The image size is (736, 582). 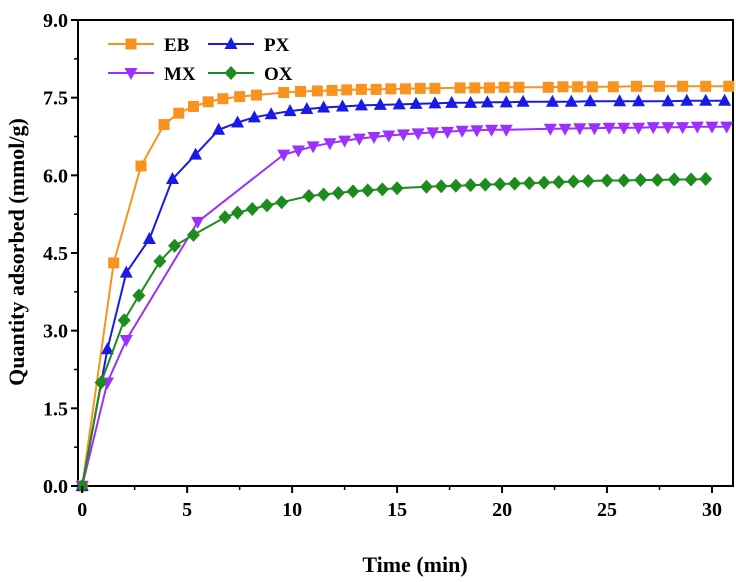 I want to click on y-tick-label: 3.0, so click(x=55, y=332).